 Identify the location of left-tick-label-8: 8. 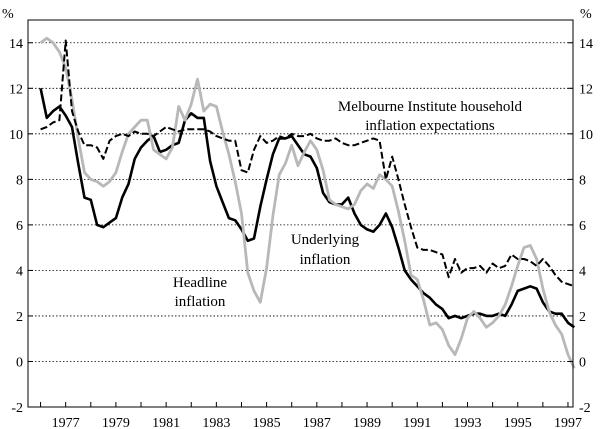
(19, 180).